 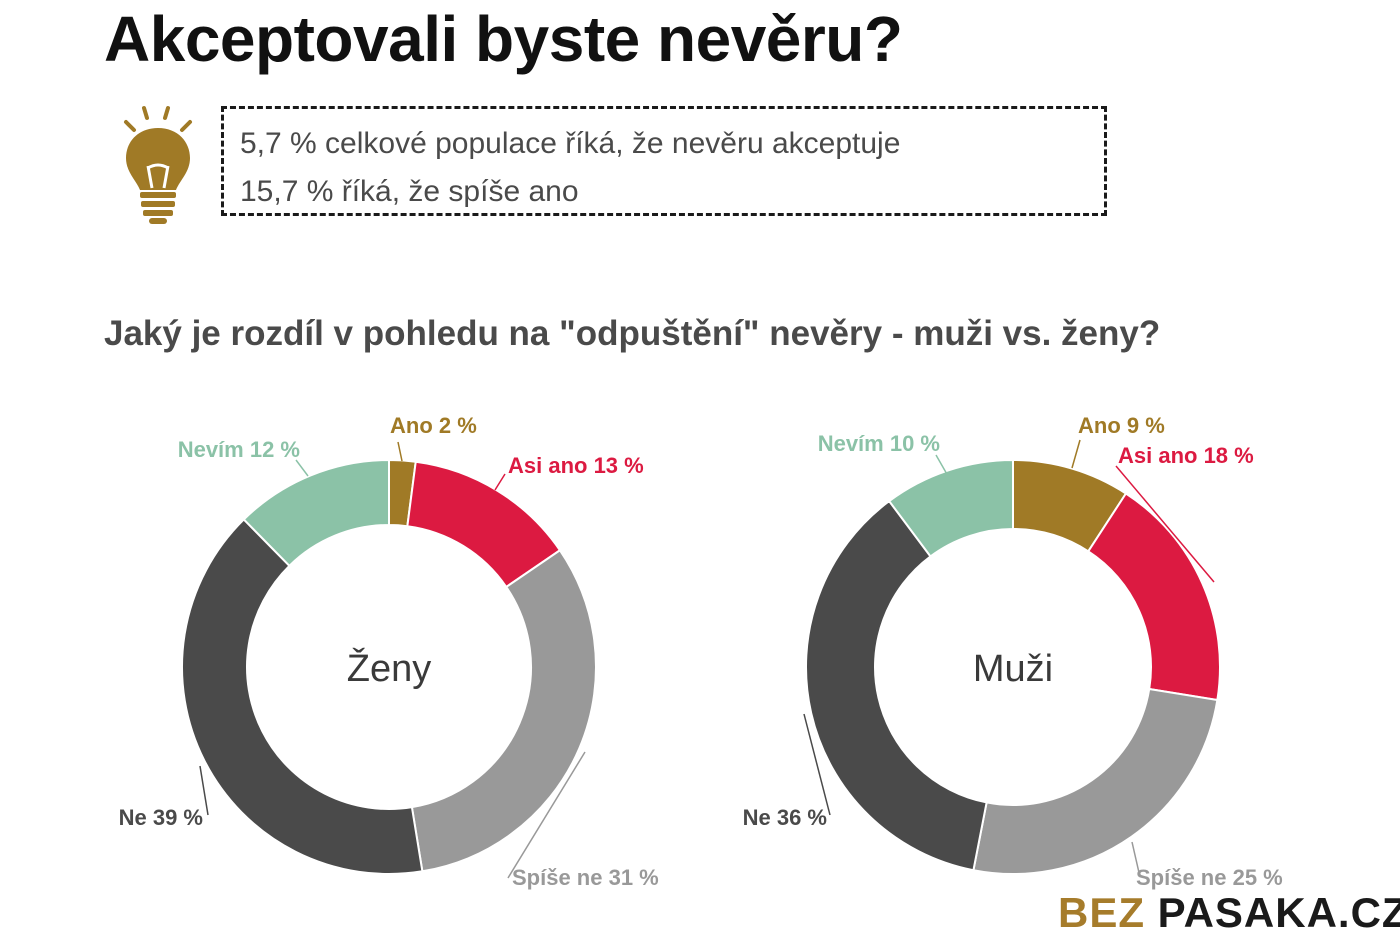 What do you see at coordinates (433, 425) in the screenshot?
I see `slice-label-ano: Ano 2 %` at bounding box center [433, 425].